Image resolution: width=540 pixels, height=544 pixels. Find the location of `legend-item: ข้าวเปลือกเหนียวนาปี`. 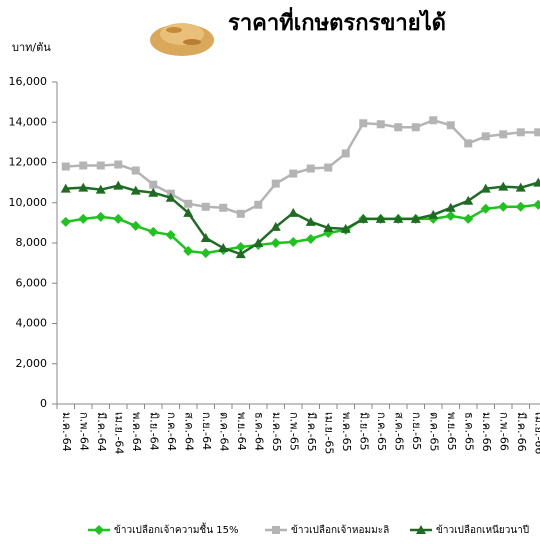

legend-item: ข้าวเปลือกเหนียวนาปี is located at coordinates (469, 530).